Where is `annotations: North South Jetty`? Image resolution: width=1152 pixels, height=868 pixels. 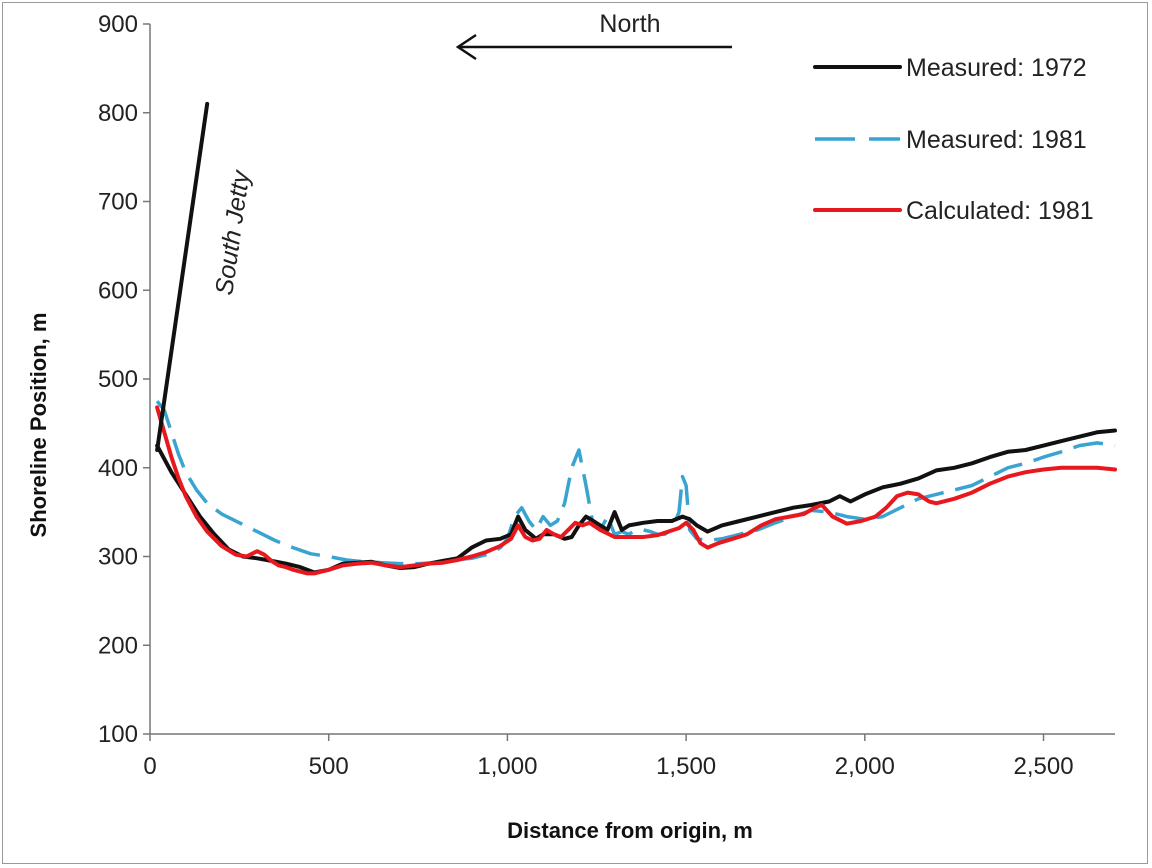
annotations: North South Jetty is located at coordinates (471, 153).